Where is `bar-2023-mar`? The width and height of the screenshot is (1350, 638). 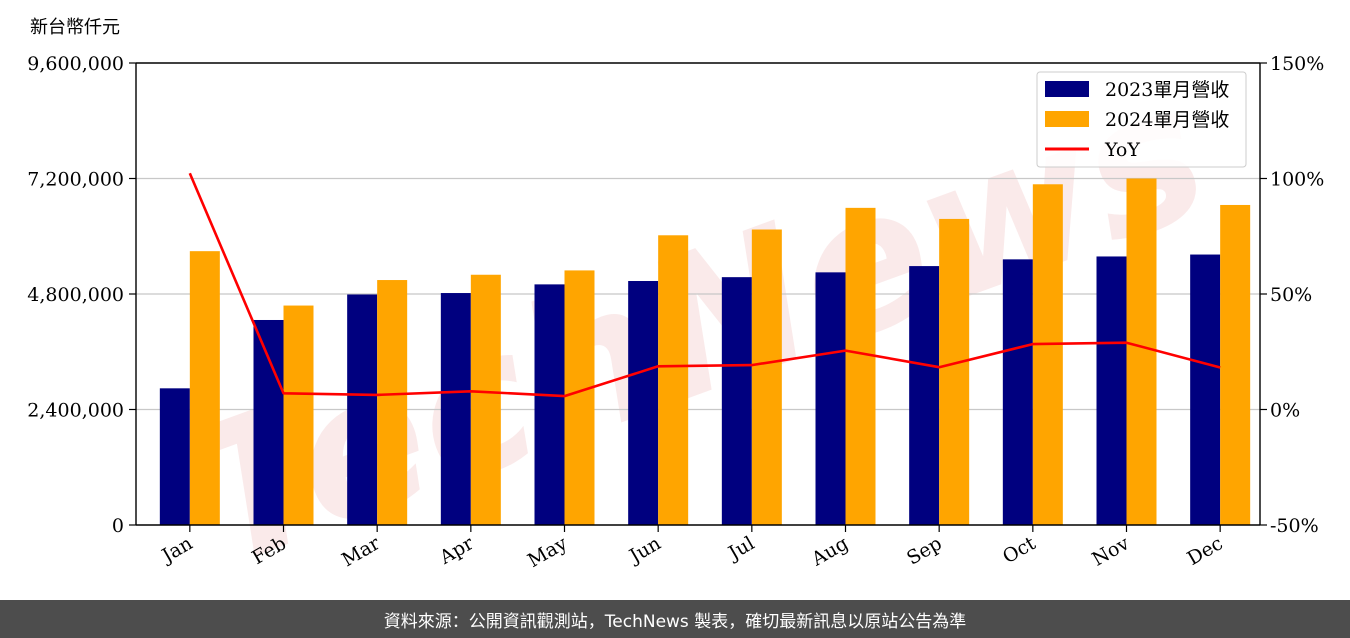
bar-2023-mar is located at coordinates (362, 409).